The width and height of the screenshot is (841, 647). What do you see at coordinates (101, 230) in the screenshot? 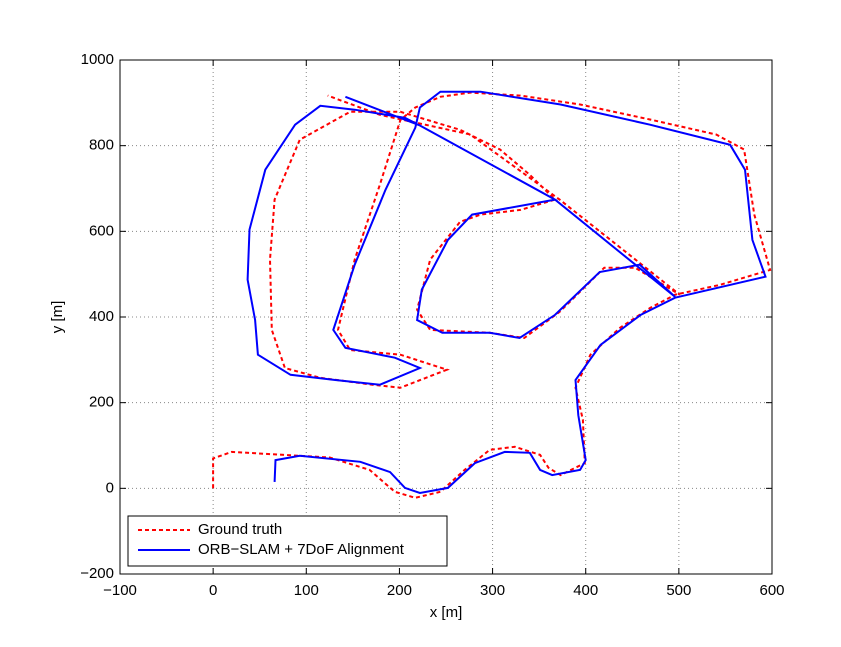
I see `y-tick-label: 600` at bounding box center [101, 230].